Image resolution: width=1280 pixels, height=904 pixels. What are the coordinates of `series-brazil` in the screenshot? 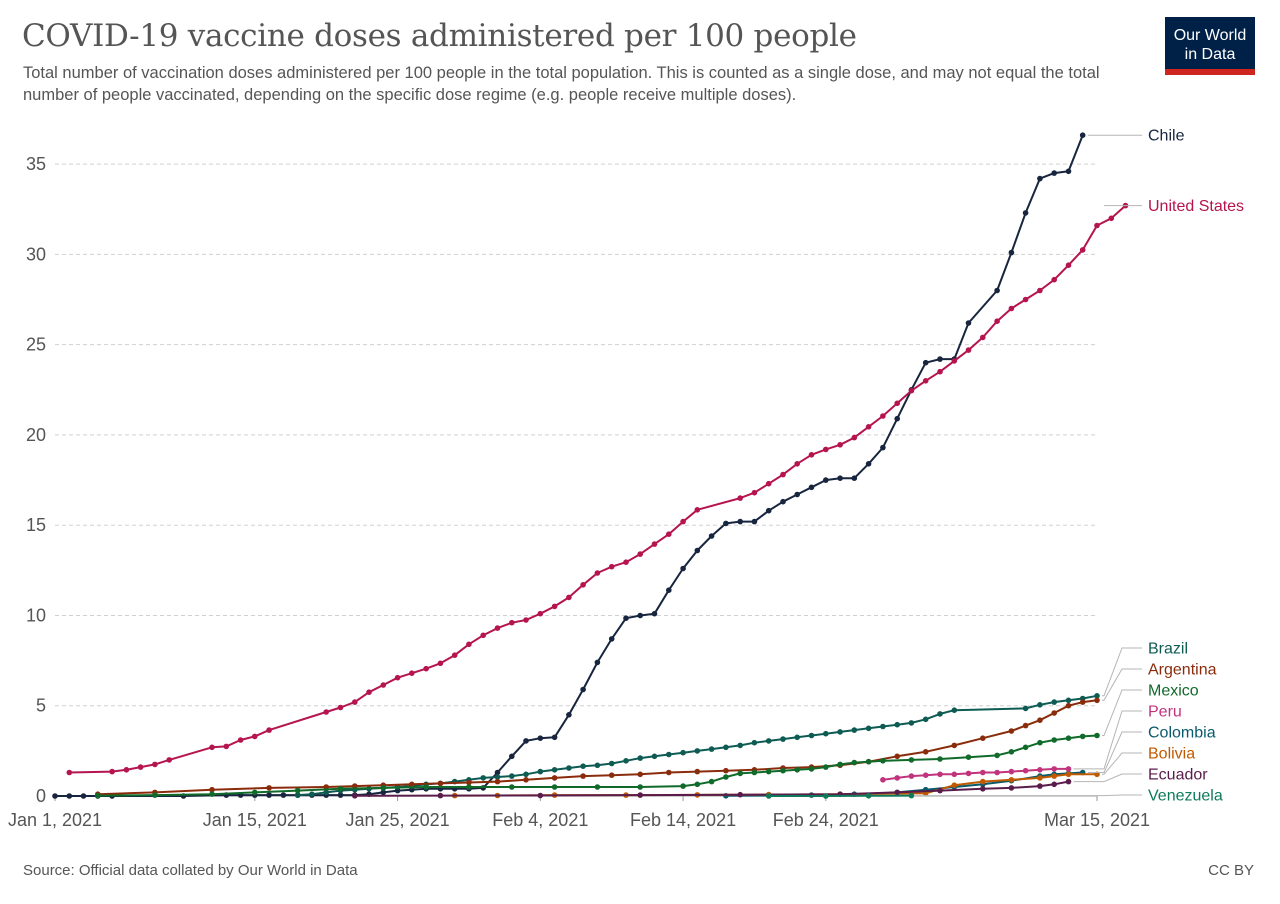 It's located at (697, 745).